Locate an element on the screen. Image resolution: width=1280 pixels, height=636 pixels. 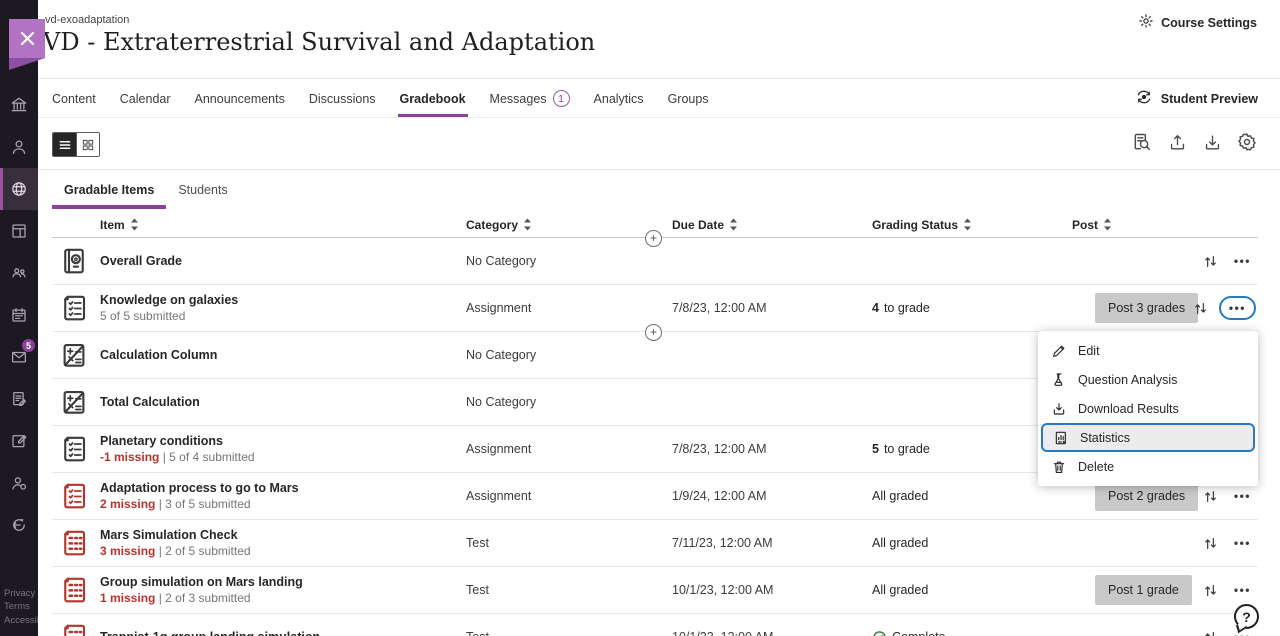
grading-status-text: All graded is located at coordinates (900, 590).